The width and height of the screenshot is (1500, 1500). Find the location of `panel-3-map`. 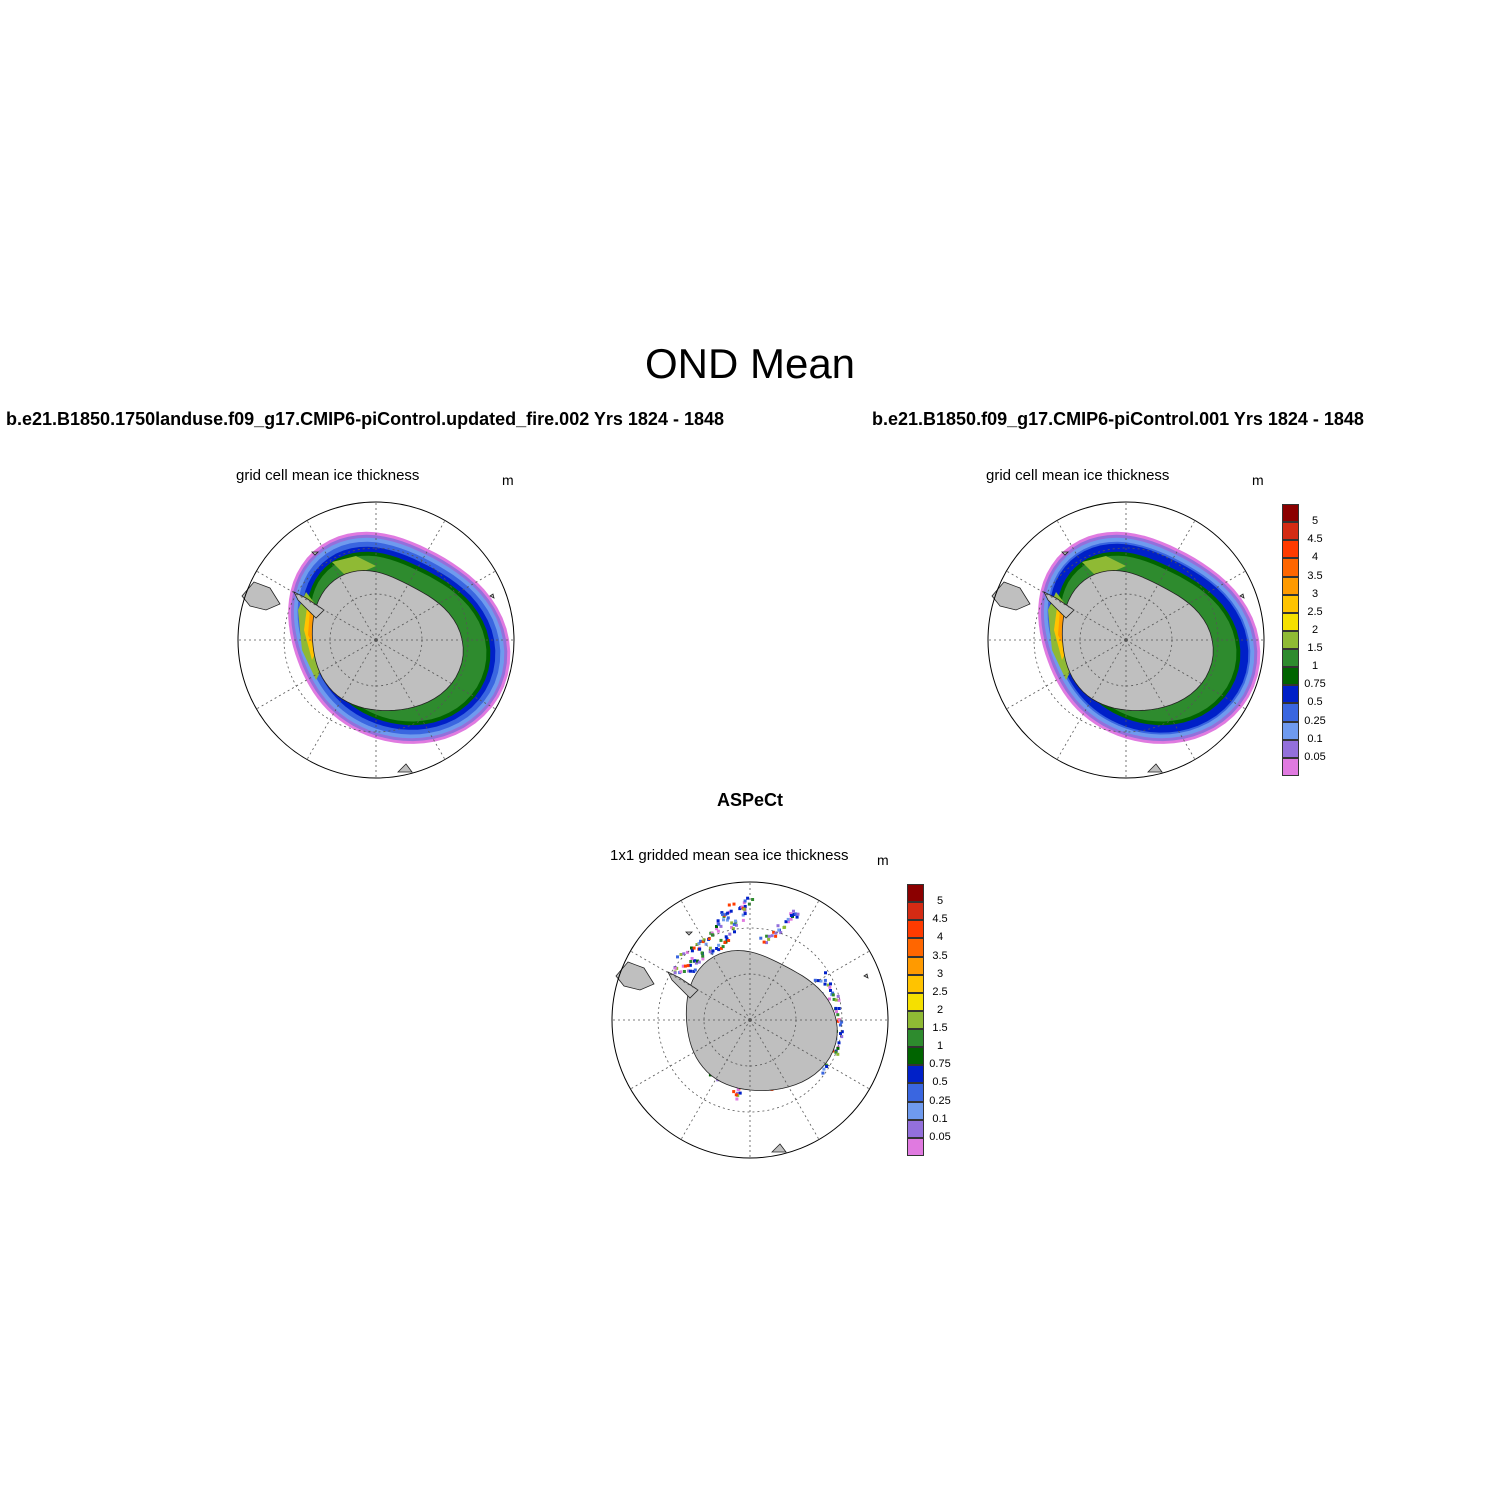

panel-3-map is located at coordinates (750, 1020).